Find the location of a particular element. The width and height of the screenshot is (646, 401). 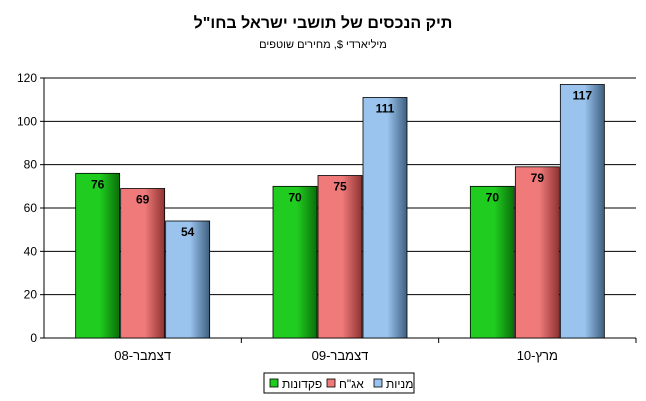

data-label: 75 is located at coordinates (340, 187).